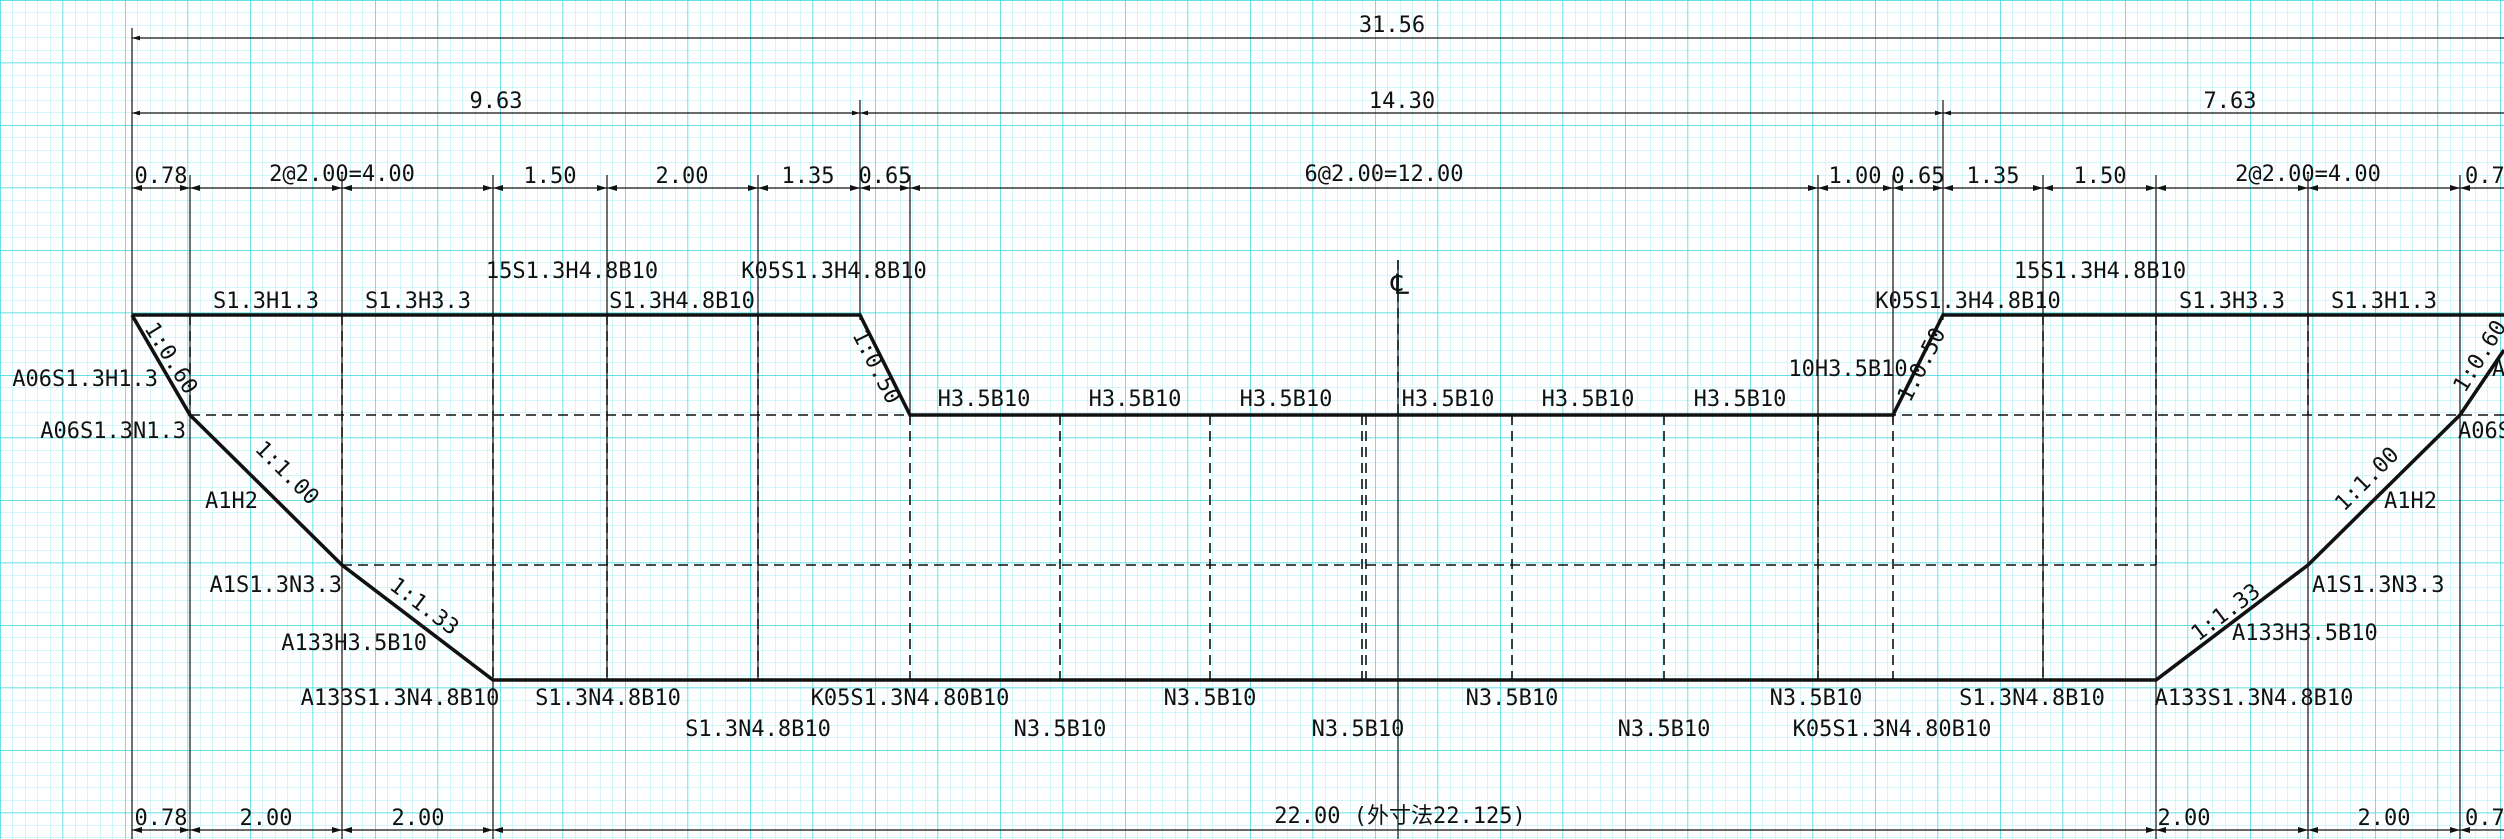 The image size is (2504, 839). Describe the element at coordinates (2100, 176) in the screenshot. I see `dim-l3-r4: 1.50` at that location.